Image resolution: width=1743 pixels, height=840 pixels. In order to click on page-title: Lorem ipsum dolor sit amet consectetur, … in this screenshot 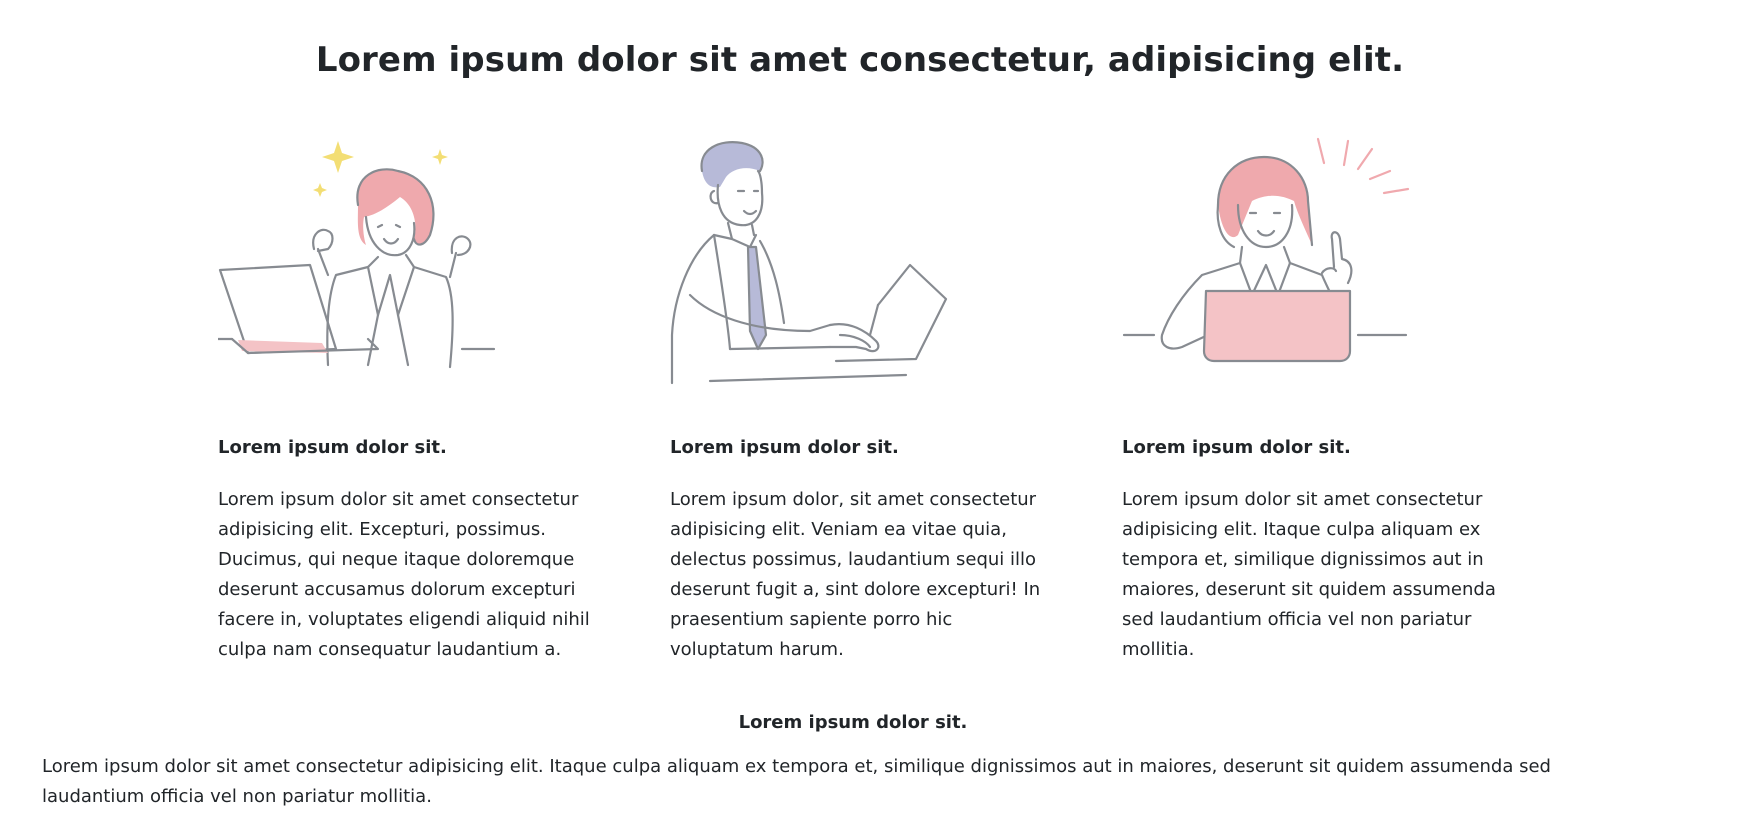, I will do `click(860, 60)`.